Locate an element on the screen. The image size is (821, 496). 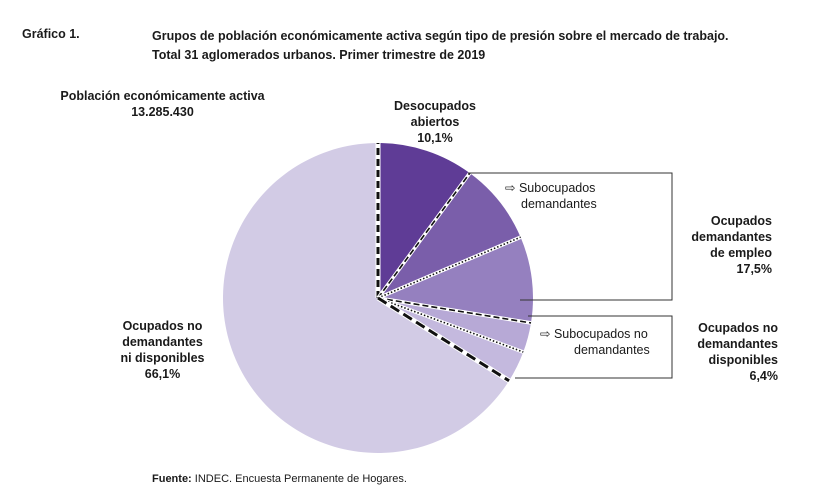
label-ocupados-ni-disponibles-line3: ni disponibles is located at coordinates (162, 358).